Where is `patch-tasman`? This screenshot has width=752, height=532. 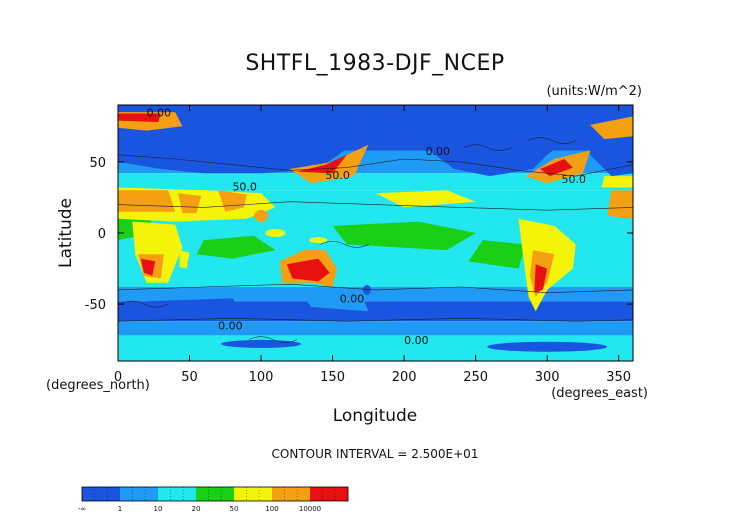 patch-tasman is located at coordinates (336, 302).